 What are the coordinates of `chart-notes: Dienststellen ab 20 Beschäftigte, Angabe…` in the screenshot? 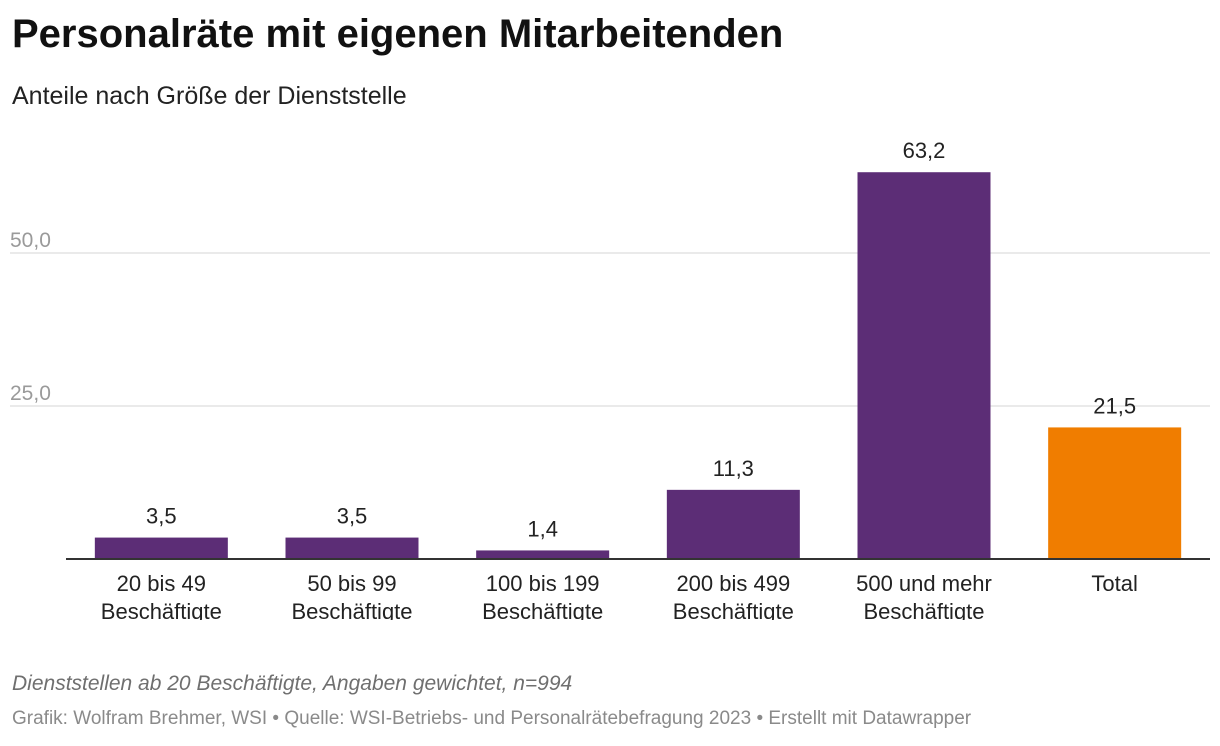 It's located at (292, 683).